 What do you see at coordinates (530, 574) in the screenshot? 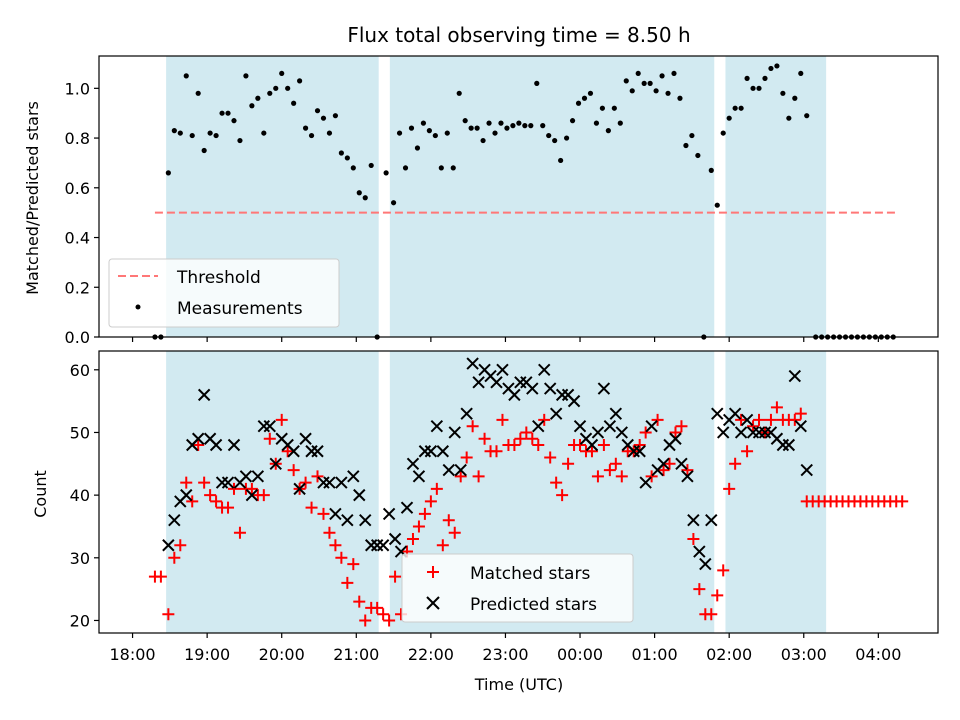
I see `legend-matched-label: Matched stars` at bounding box center [530, 574].